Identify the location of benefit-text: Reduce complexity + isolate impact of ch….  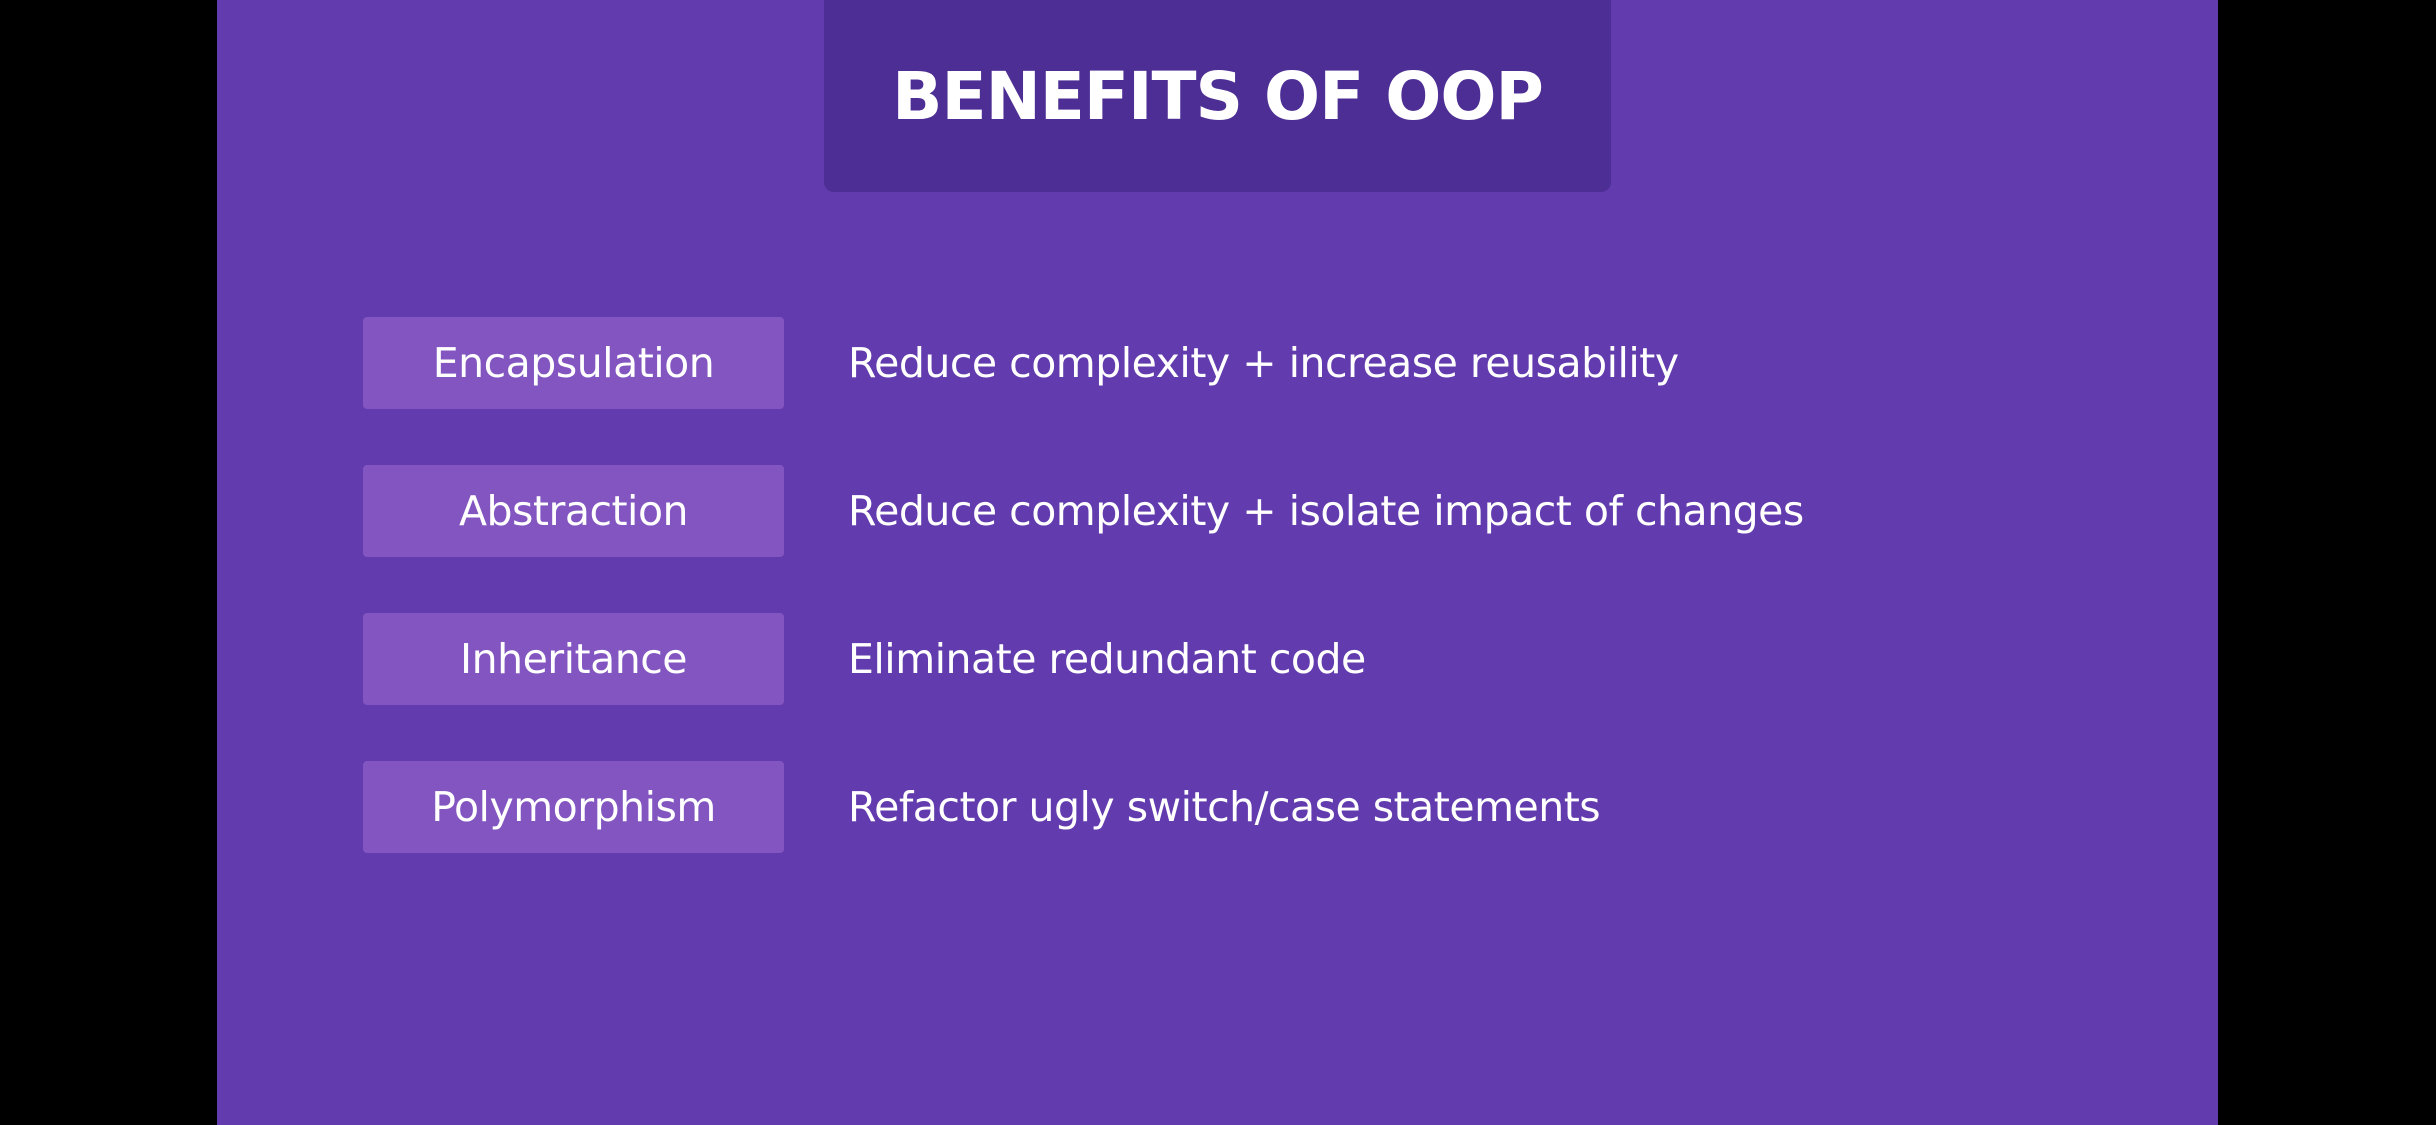
(1326, 511).